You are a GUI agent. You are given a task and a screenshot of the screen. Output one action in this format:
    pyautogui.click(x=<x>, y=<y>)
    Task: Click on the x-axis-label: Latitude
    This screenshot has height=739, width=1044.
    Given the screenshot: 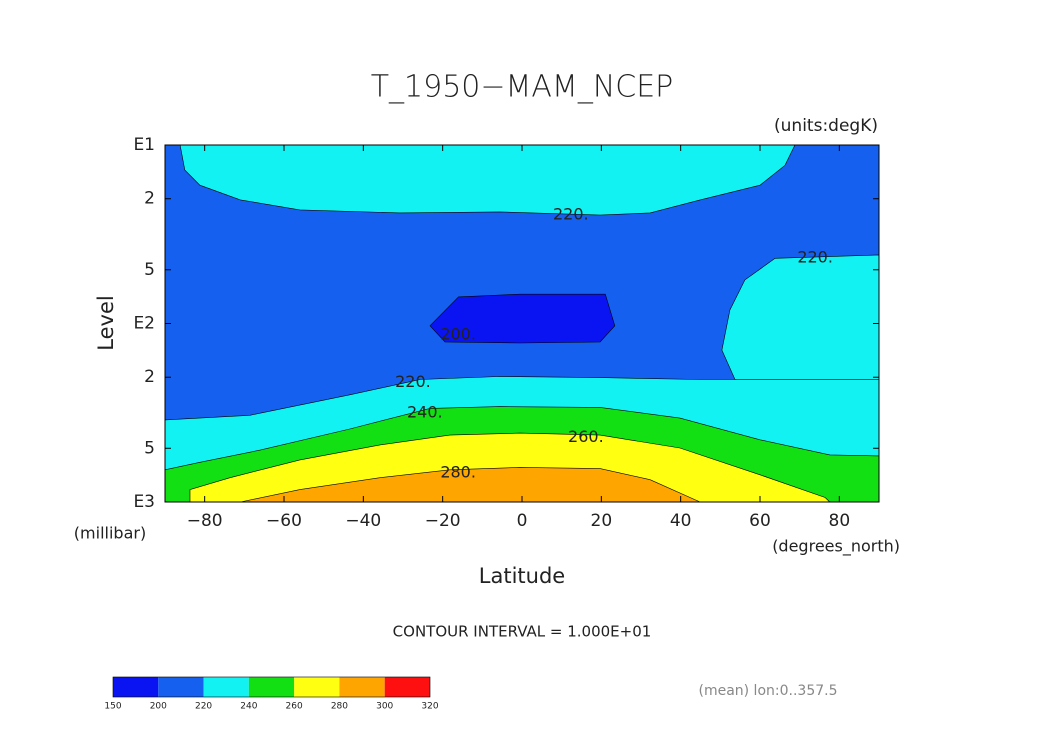 What is the action you would take?
    pyautogui.click(x=522, y=576)
    